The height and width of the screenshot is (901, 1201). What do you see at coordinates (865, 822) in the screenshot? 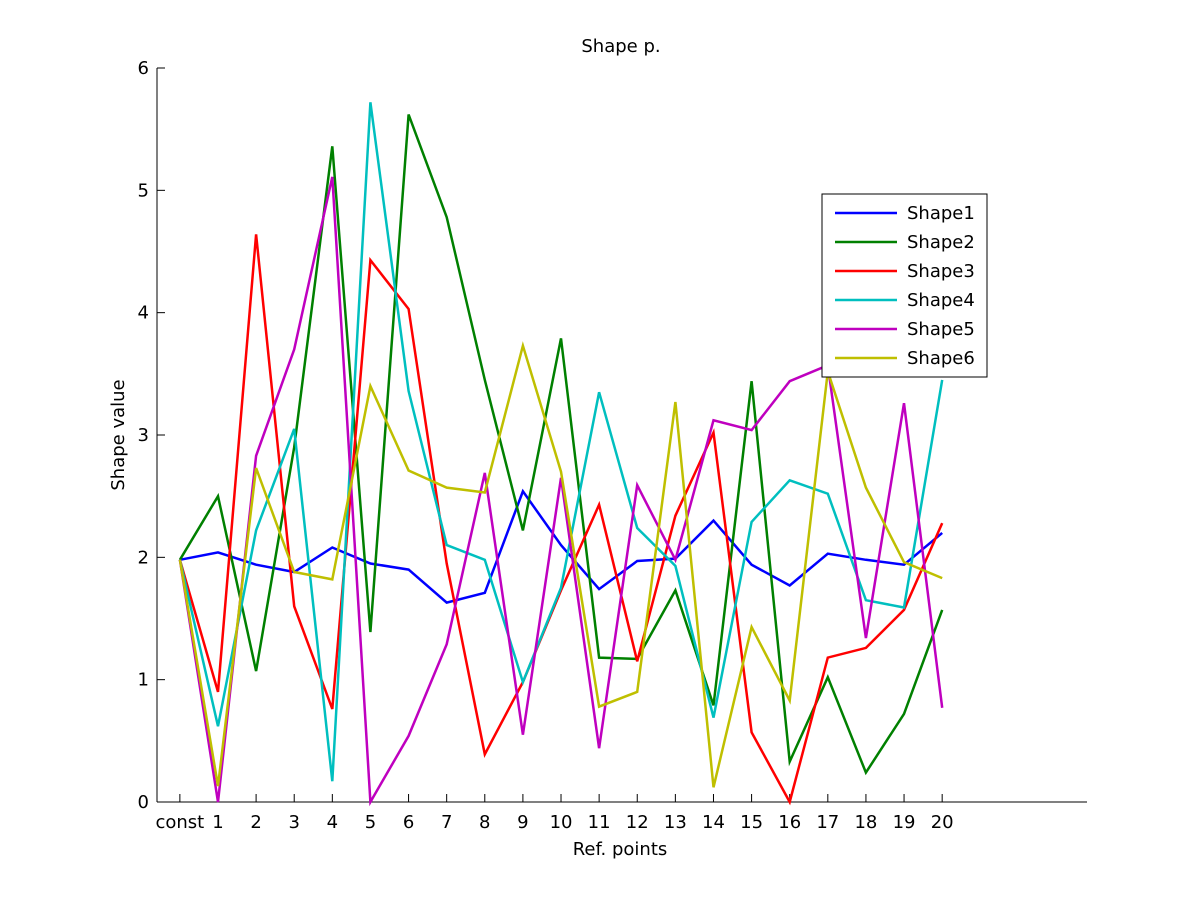
I see `x-tick-label: 18` at bounding box center [865, 822].